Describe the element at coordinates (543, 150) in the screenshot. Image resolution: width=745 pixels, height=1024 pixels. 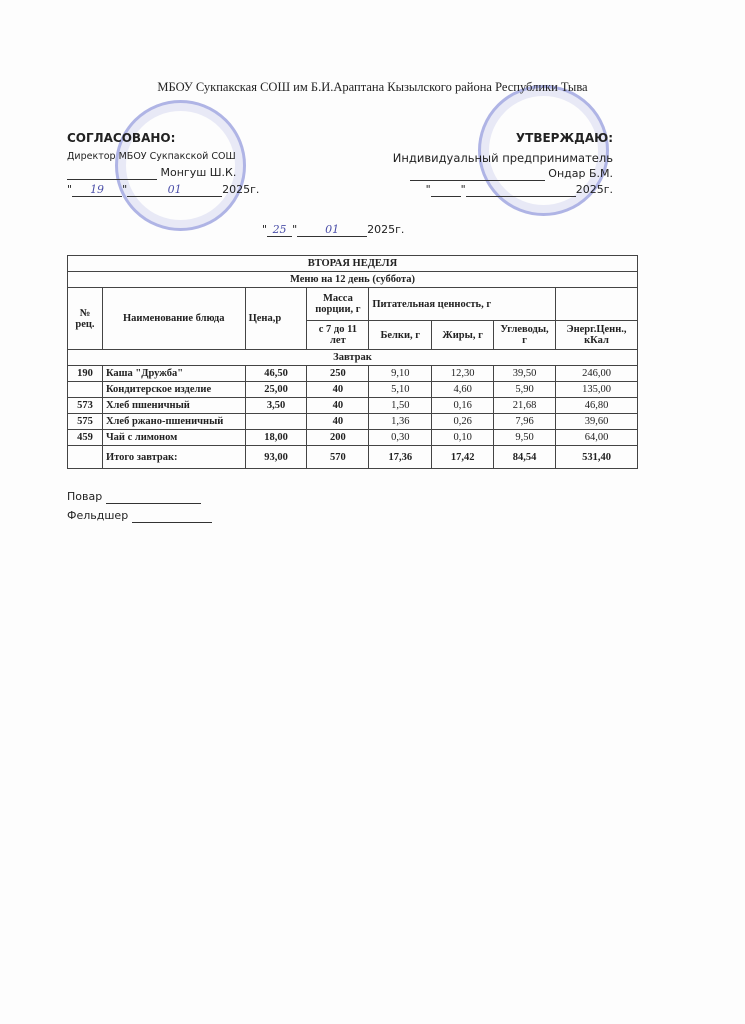
I see `entrepreneur-stamp` at that location.